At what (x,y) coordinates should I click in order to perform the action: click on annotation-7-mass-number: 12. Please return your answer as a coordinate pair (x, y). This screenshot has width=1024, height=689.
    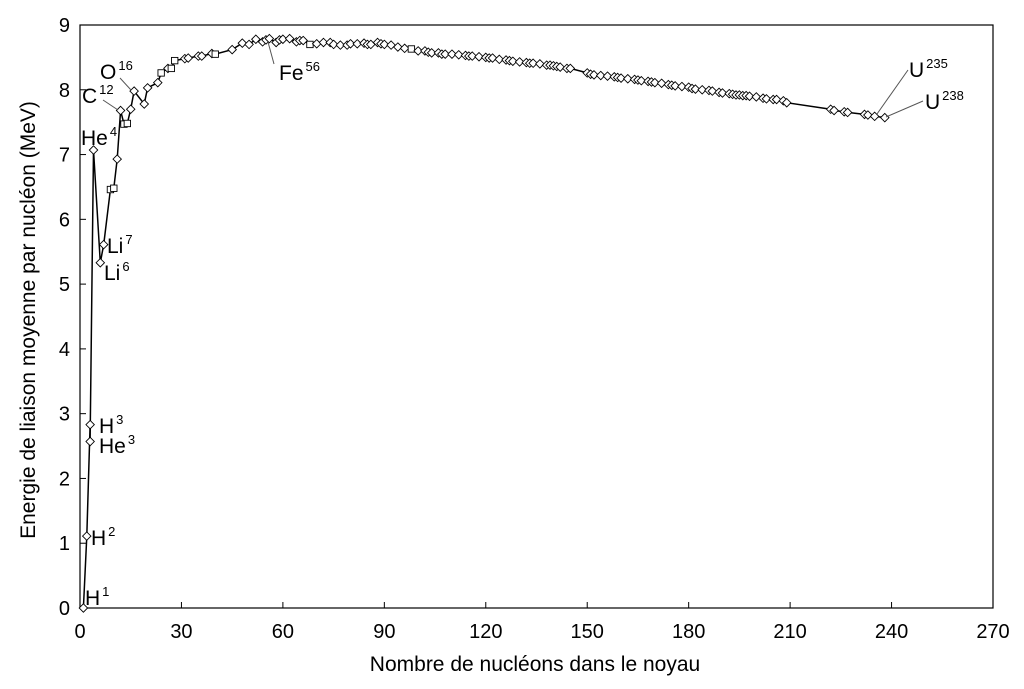
    Looking at the image, I should click on (106, 89).